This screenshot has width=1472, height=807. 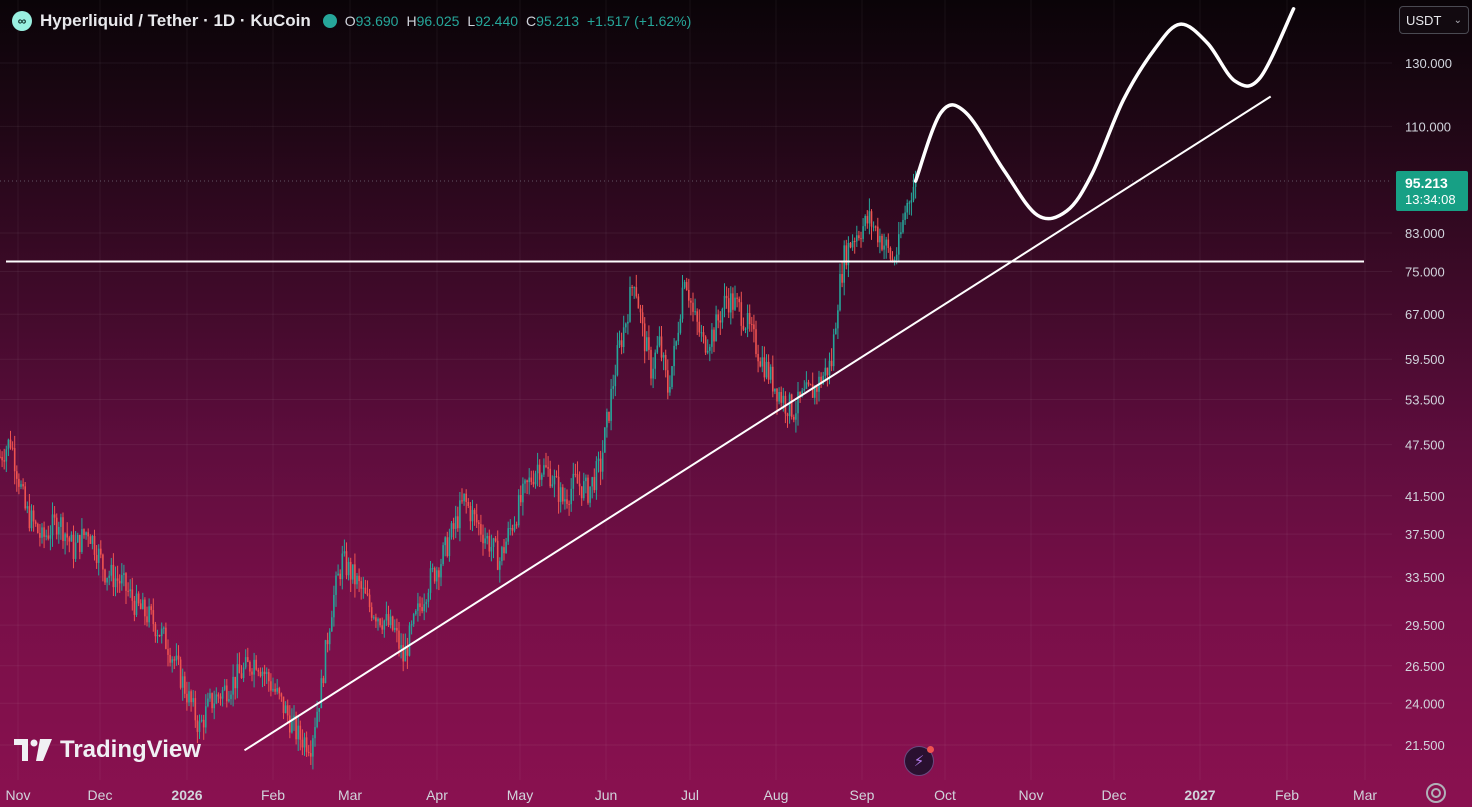 What do you see at coordinates (531, 21) in the screenshot?
I see `ohlc-close-key: C` at bounding box center [531, 21].